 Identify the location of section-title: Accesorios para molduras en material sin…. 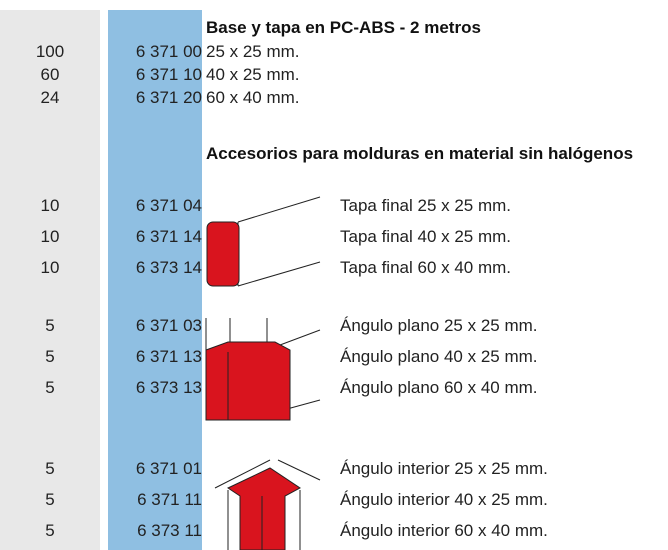
(420, 153).